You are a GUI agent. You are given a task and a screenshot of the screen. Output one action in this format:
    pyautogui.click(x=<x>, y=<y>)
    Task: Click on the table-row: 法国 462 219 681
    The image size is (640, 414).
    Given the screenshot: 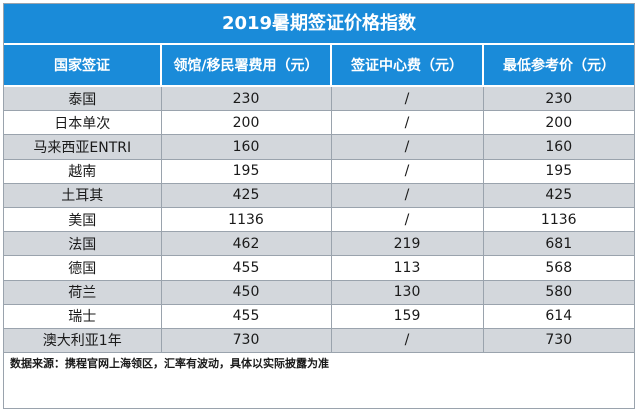 What is the action you would take?
    pyautogui.click(x=319, y=244)
    